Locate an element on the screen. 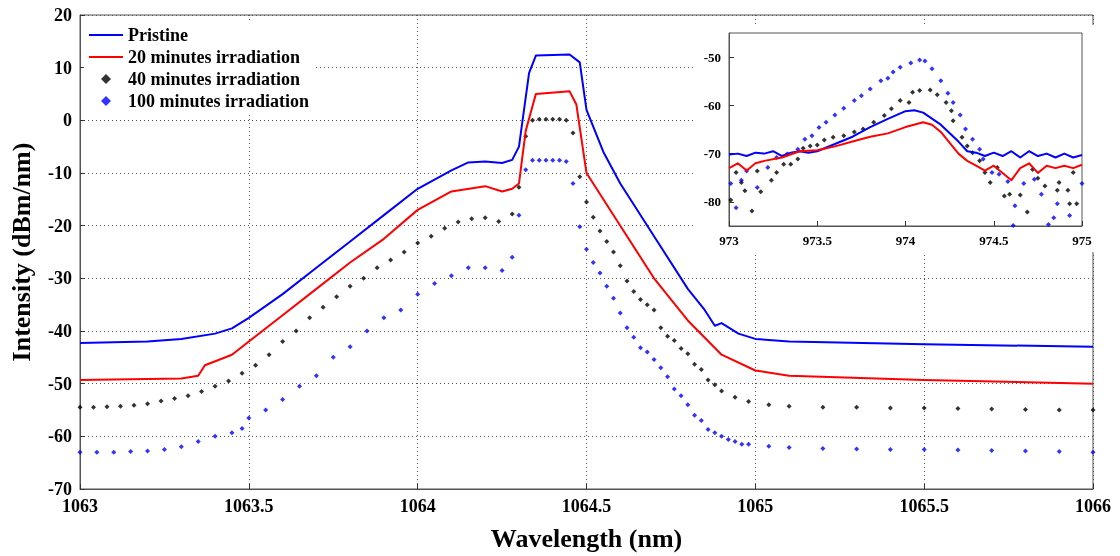  legend-label: 40 minutes irradiation is located at coordinates (214, 79).